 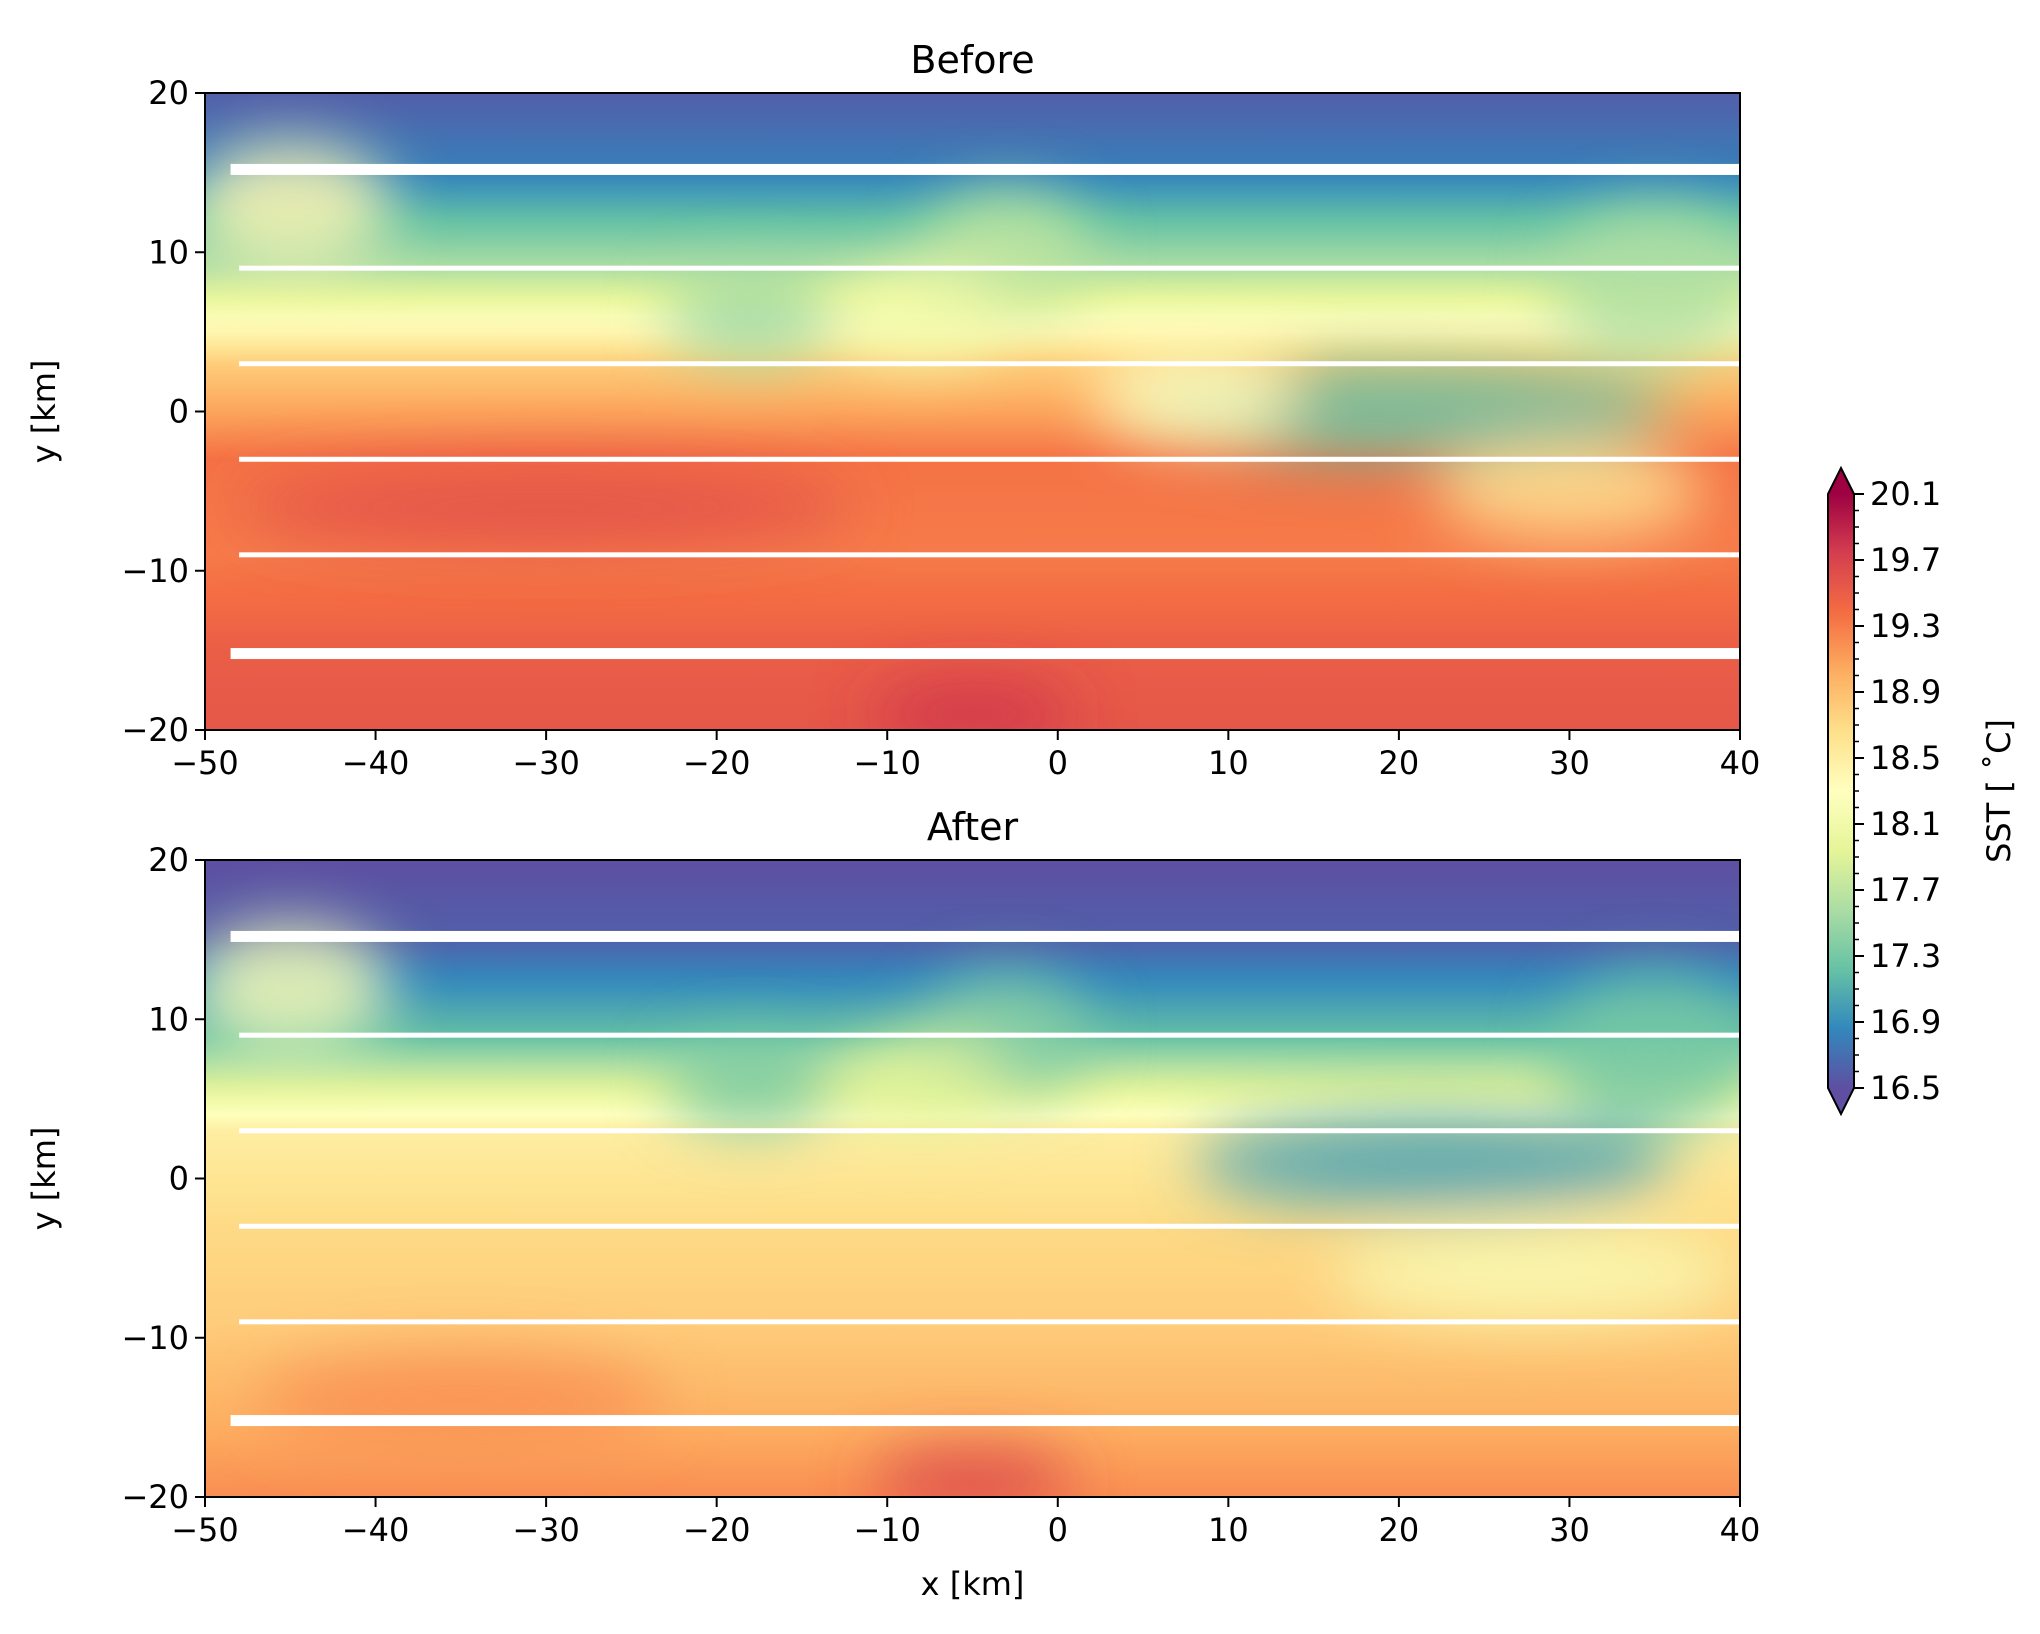 What do you see at coordinates (1905, 758) in the screenshot?
I see `colorbar-tick-label: 18.5` at bounding box center [1905, 758].